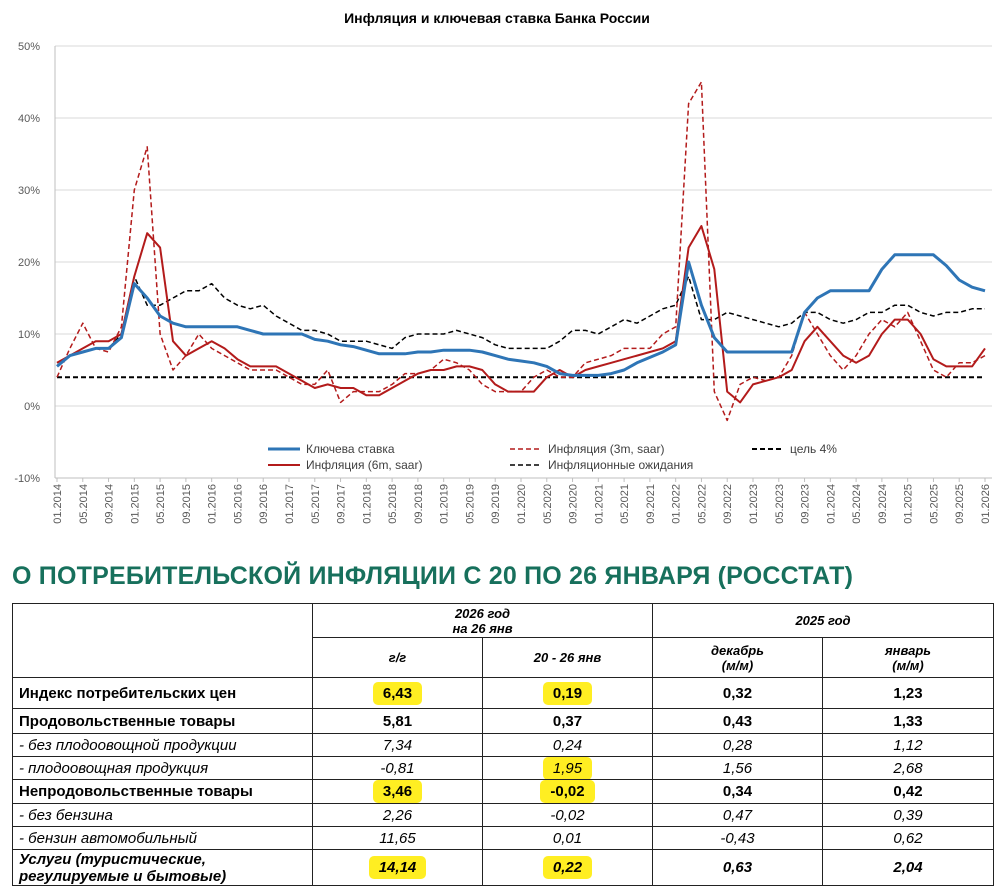  I want to click on table-cell: 1,23, so click(908, 693).